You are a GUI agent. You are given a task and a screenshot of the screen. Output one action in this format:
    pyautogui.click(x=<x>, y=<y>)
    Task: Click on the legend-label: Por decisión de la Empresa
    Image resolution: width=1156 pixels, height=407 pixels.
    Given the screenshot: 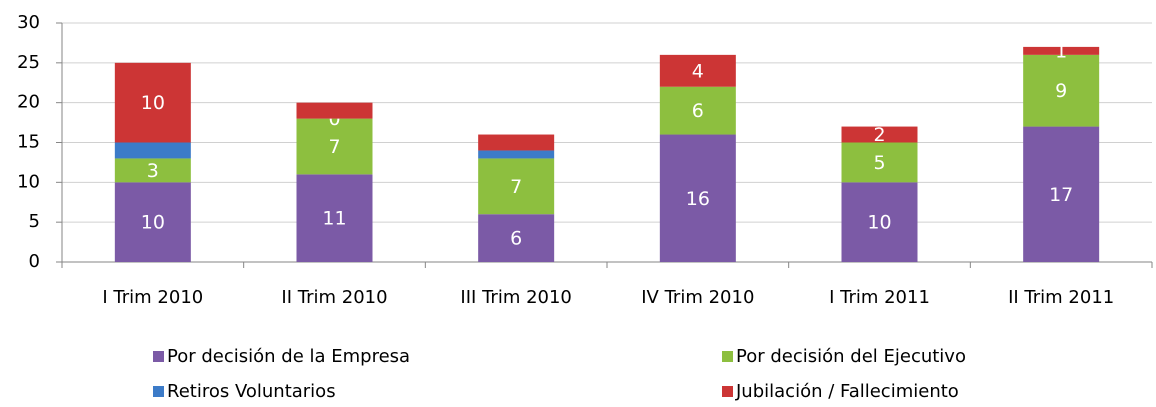 What is the action you would take?
    pyautogui.click(x=288, y=356)
    